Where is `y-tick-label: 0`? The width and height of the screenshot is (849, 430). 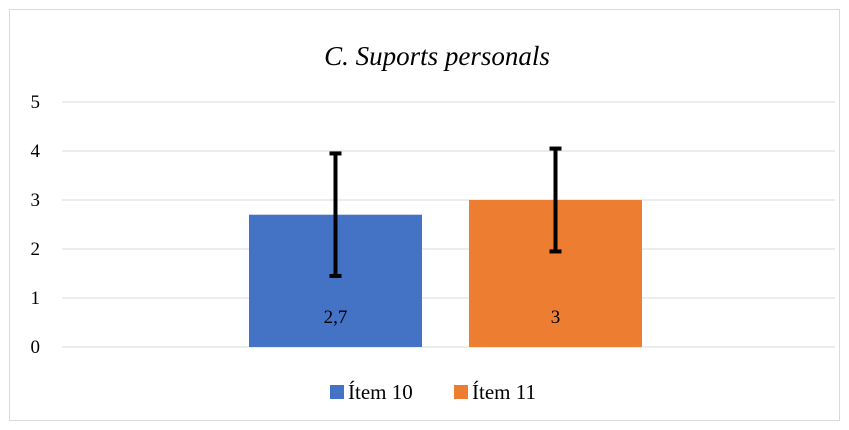
y-tick-label: 0 is located at coordinates (36, 347).